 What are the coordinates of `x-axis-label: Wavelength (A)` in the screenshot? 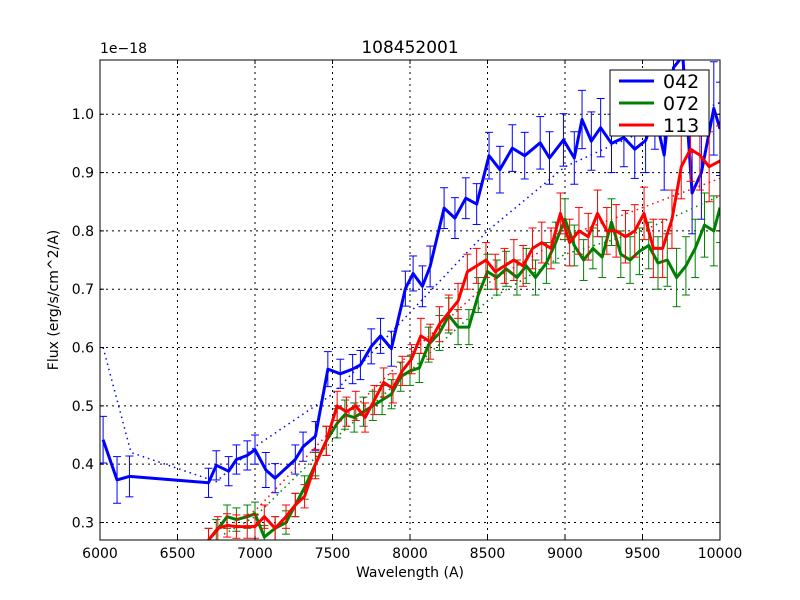 It's located at (410, 573).